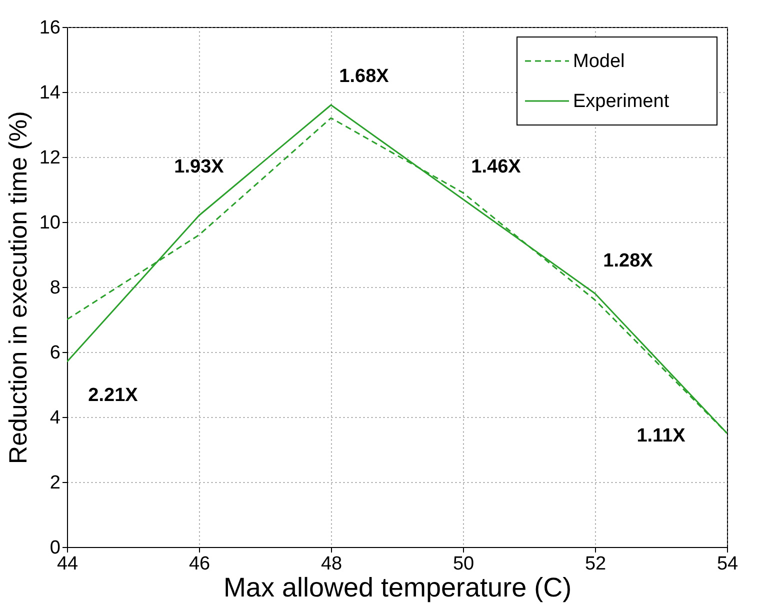 This screenshot has height=605, width=758. Describe the element at coordinates (55, 353) in the screenshot. I see `y-tick-label: 6` at that location.